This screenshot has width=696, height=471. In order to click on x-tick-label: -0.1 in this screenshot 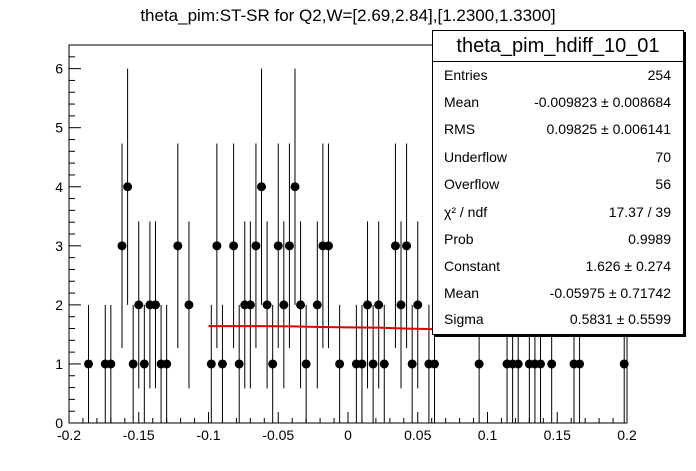, I will do `click(208, 435)`.